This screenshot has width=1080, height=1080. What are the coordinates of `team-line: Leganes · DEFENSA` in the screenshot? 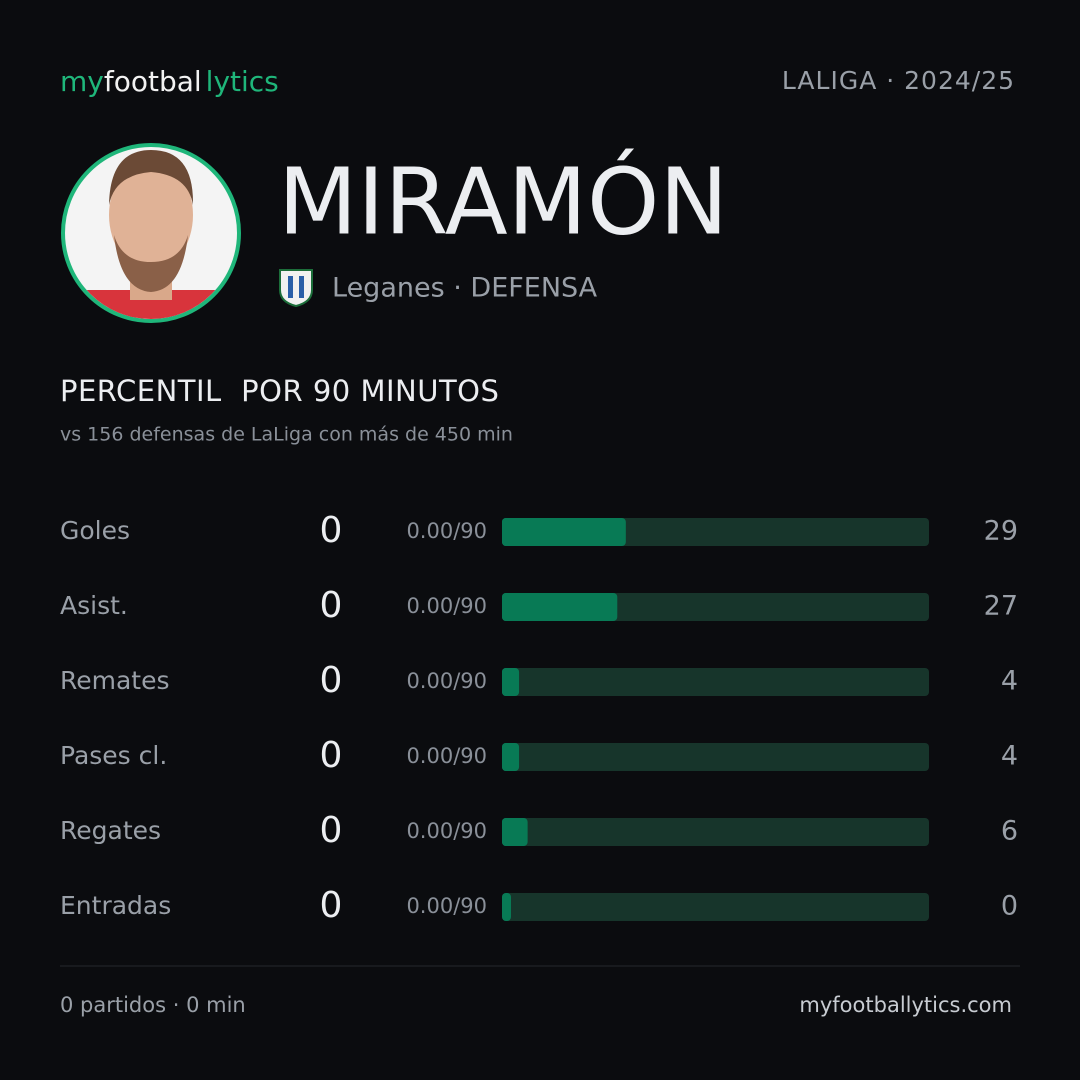 It's located at (465, 288).